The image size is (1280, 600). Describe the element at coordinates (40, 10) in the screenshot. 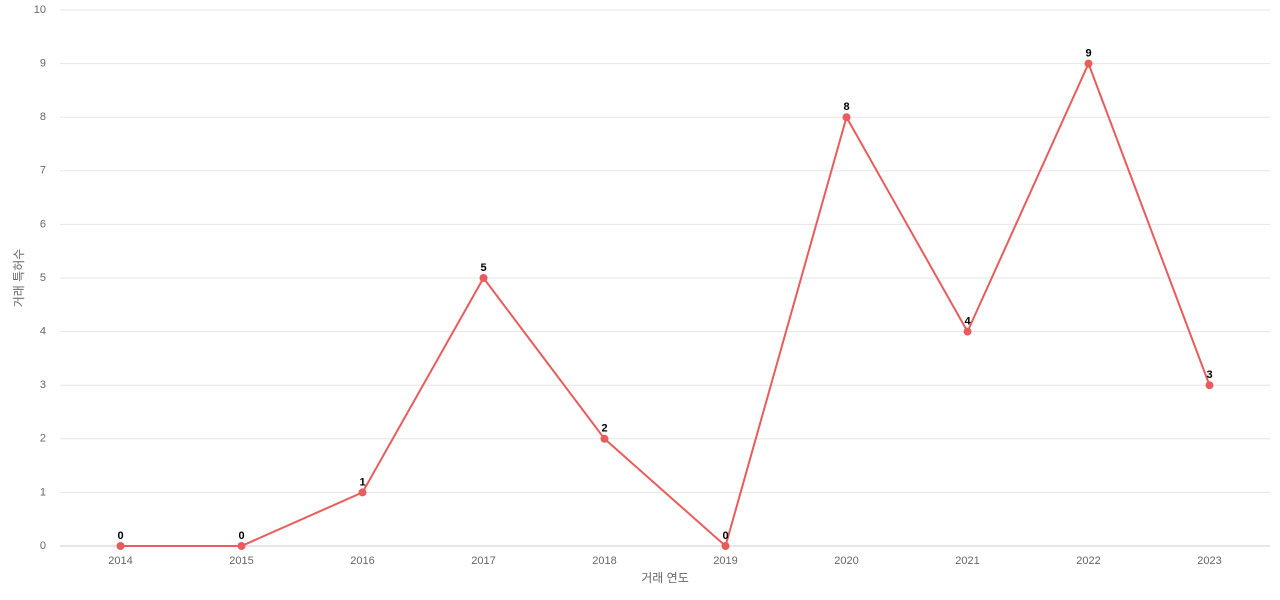

I see `y-tick-label: 10` at that location.